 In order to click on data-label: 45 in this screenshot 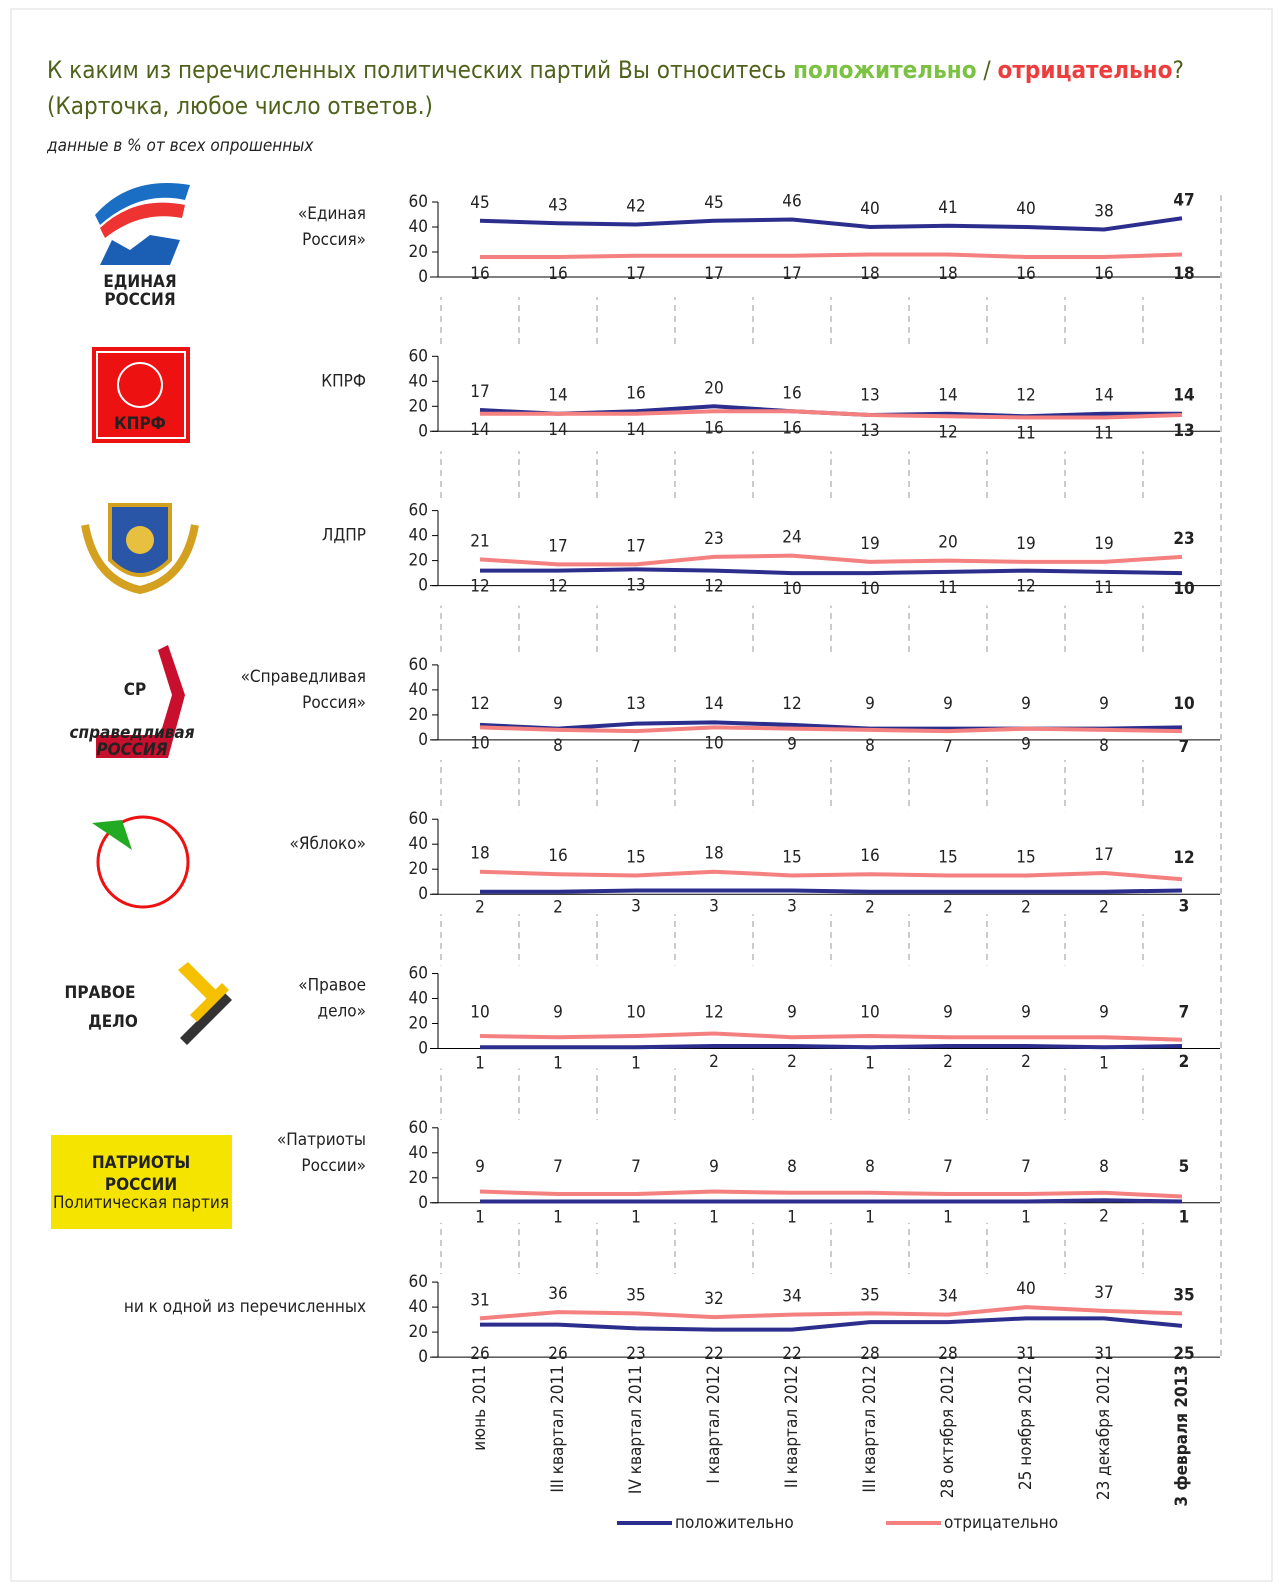, I will do `click(479, 203)`.